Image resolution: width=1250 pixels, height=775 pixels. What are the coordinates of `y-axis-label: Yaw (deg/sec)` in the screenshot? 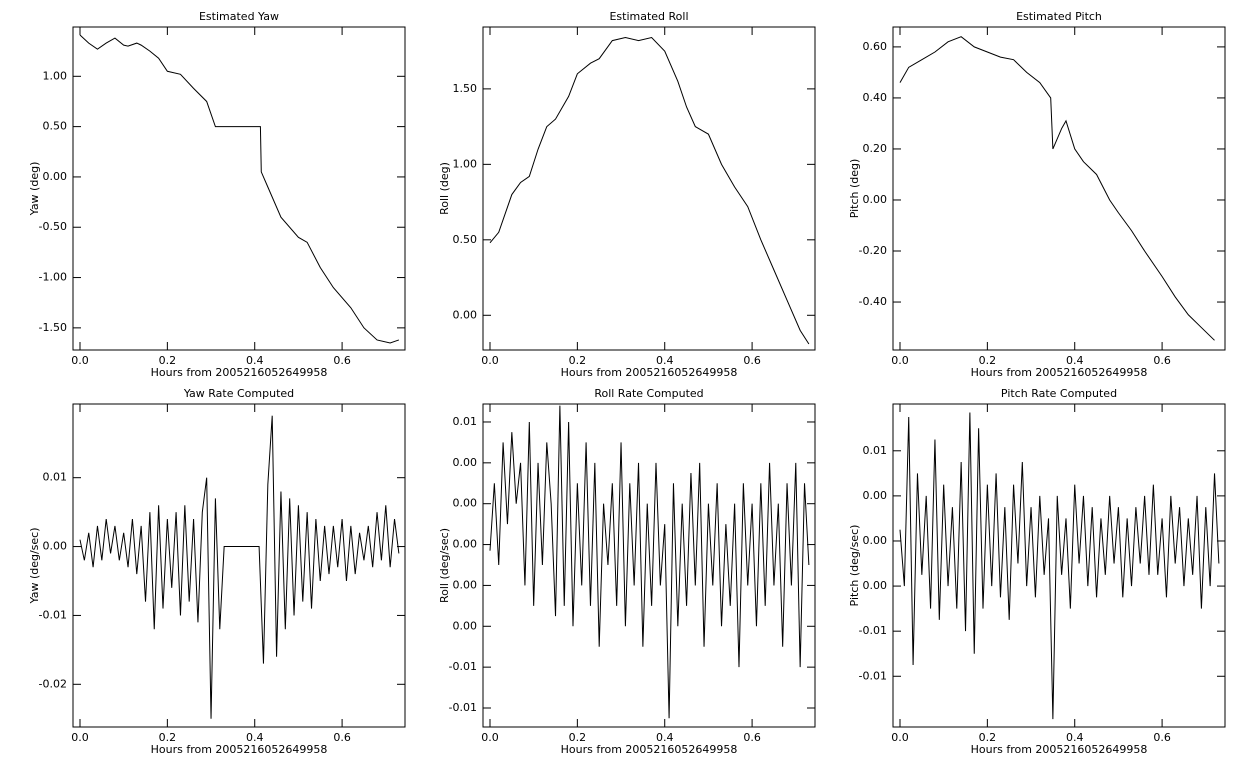 It's located at (34, 565).